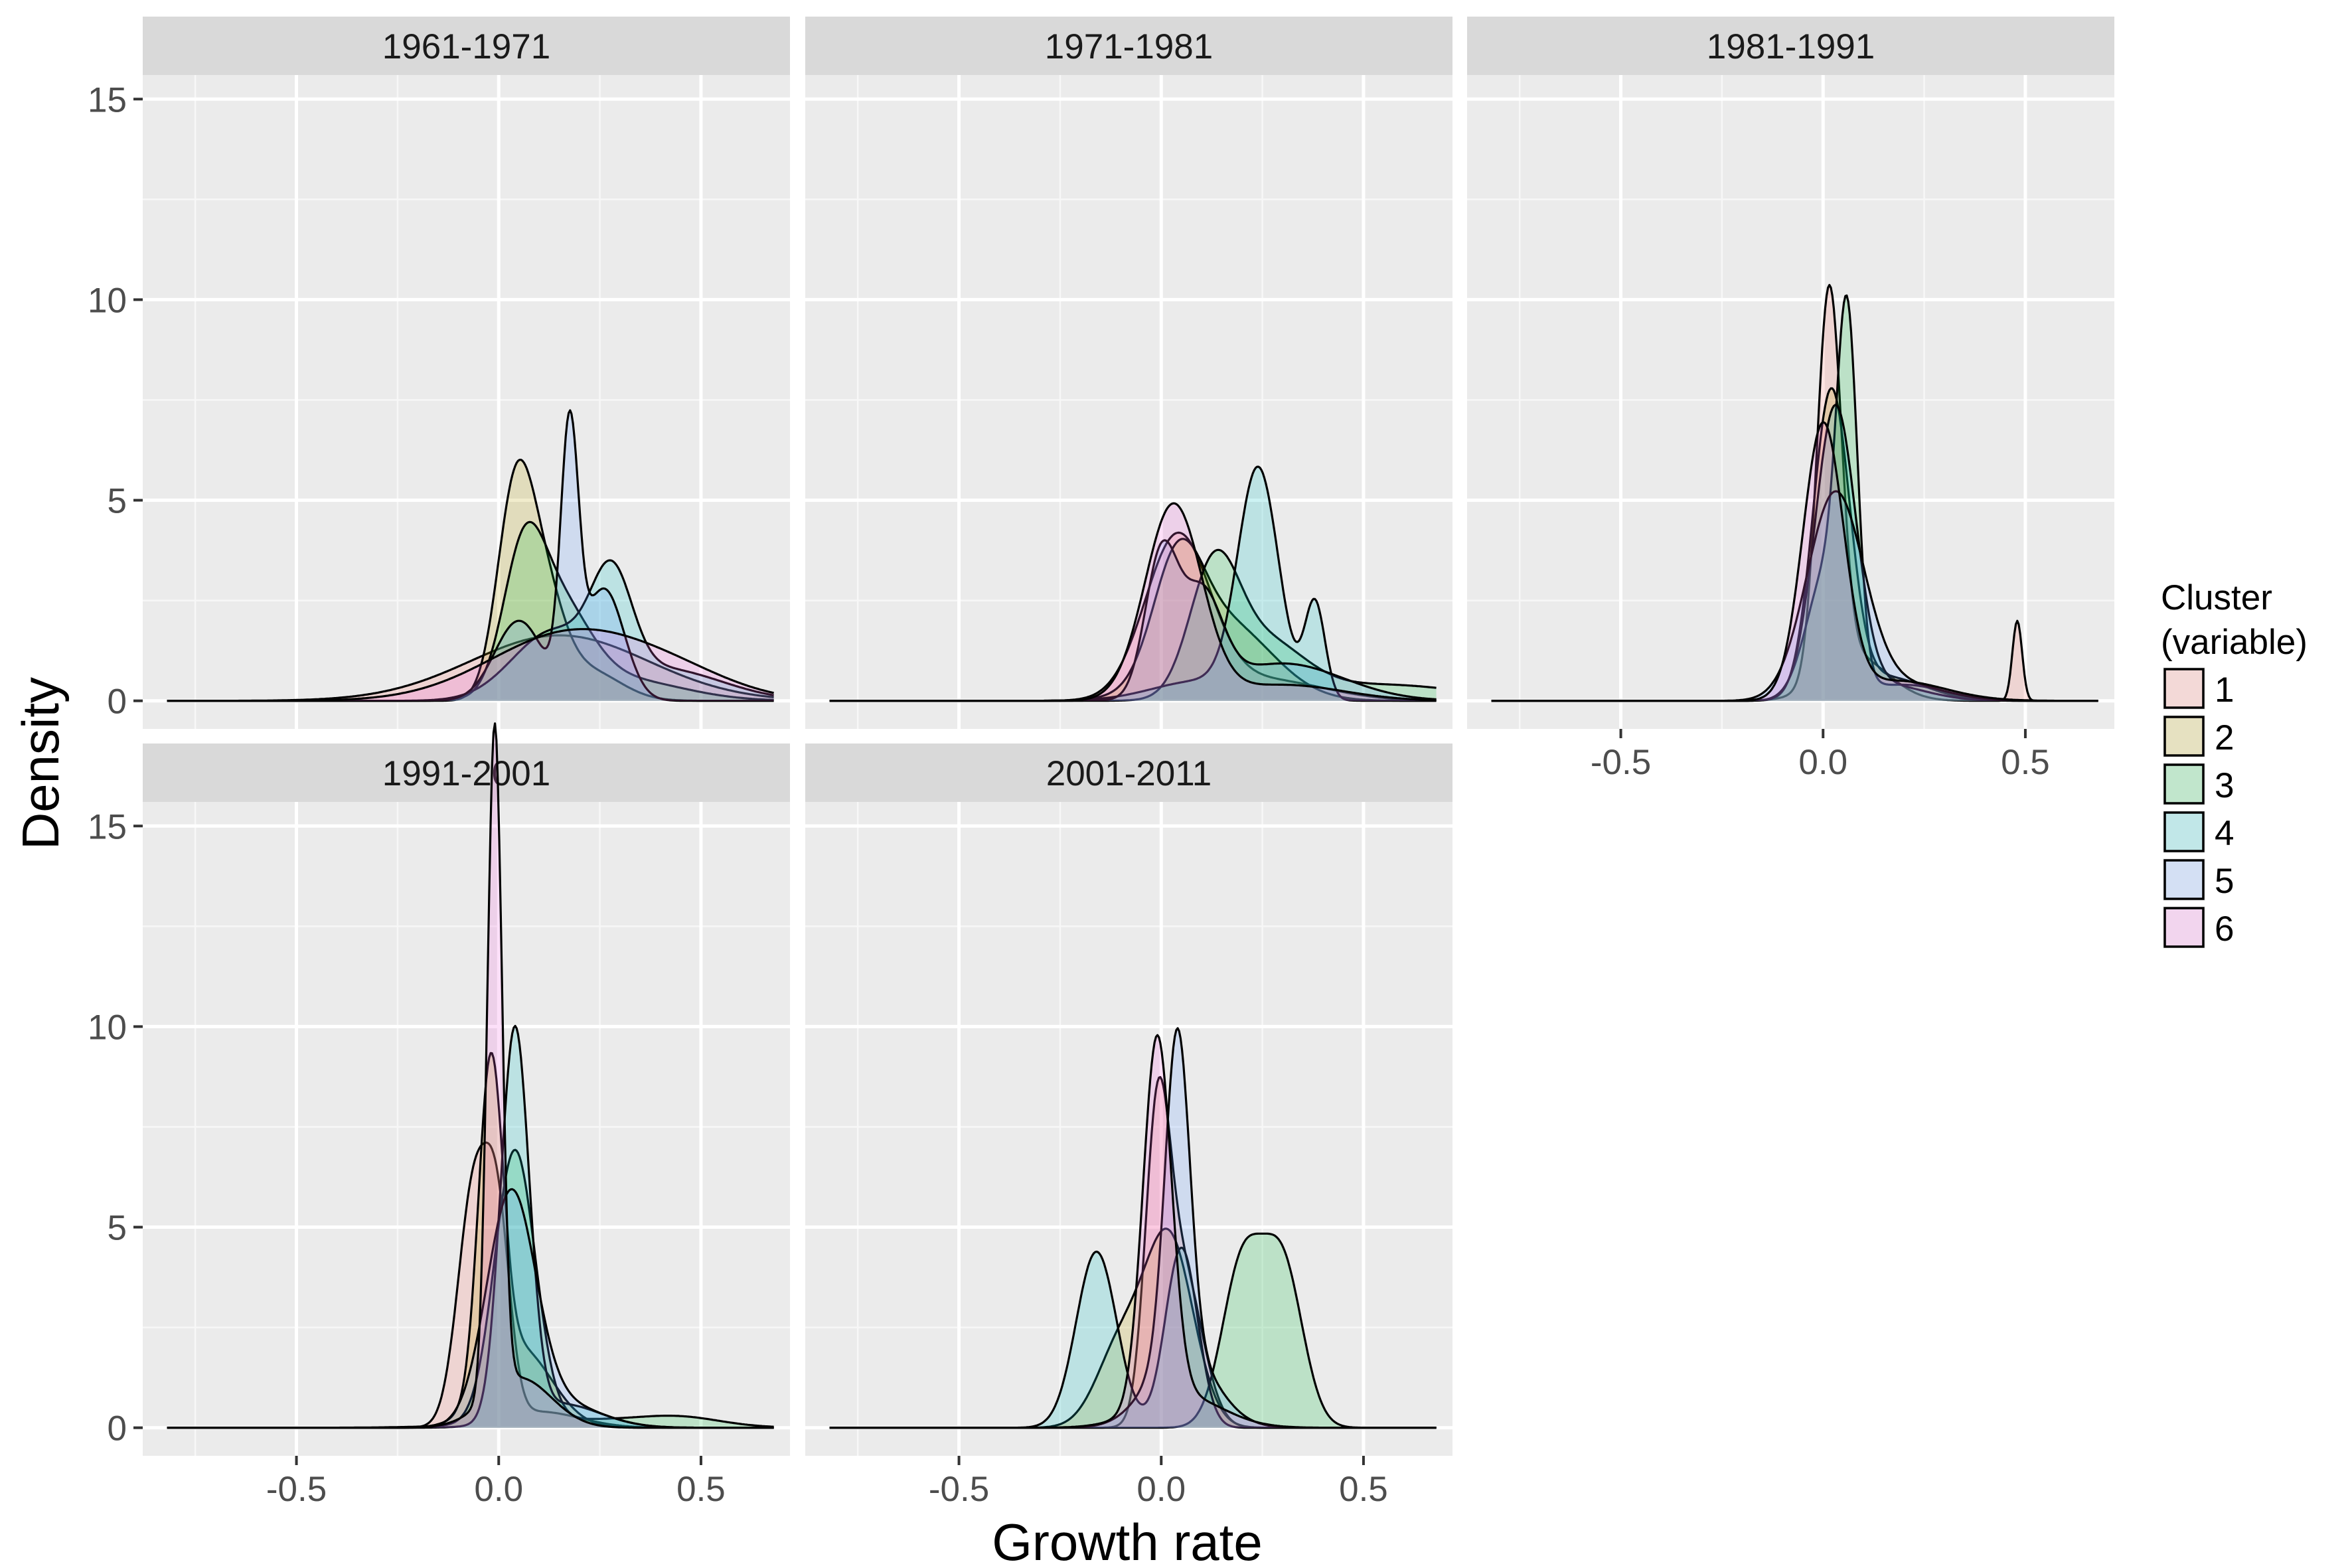 This screenshot has width=2352, height=1568. I want to click on legend-item-1: 1, so click(2199, 689).